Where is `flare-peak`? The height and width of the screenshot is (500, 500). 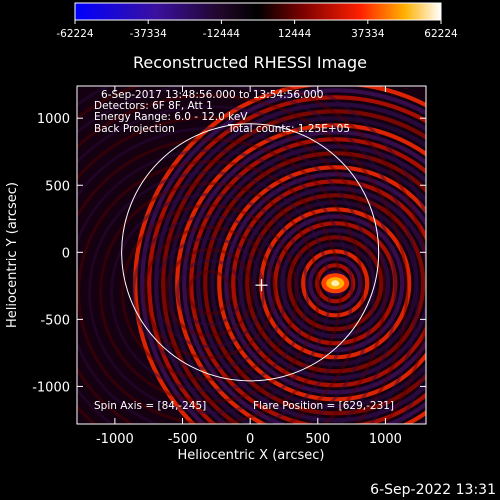 flare-peak is located at coordinates (335, 283).